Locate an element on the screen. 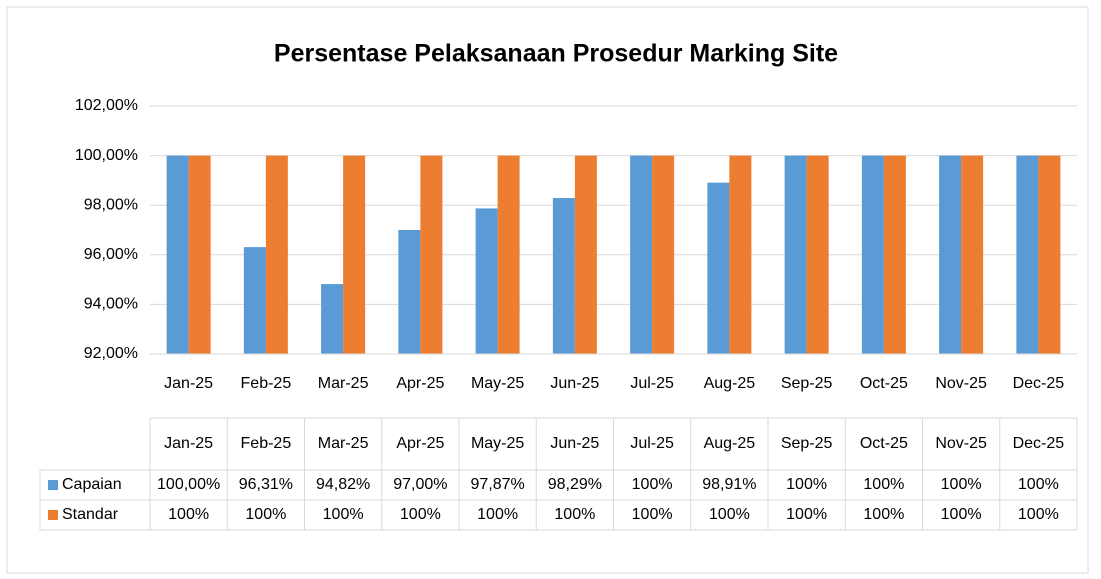 This screenshot has height=579, width=1101. legend-label: Standar is located at coordinates (90, 514).